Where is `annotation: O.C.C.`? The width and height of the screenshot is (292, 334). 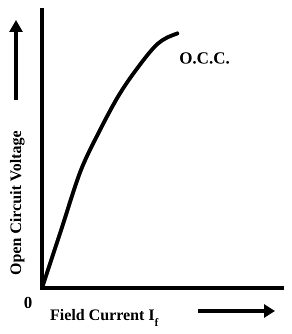
annotation: O.C.C. is located at coordinates (204, 58).